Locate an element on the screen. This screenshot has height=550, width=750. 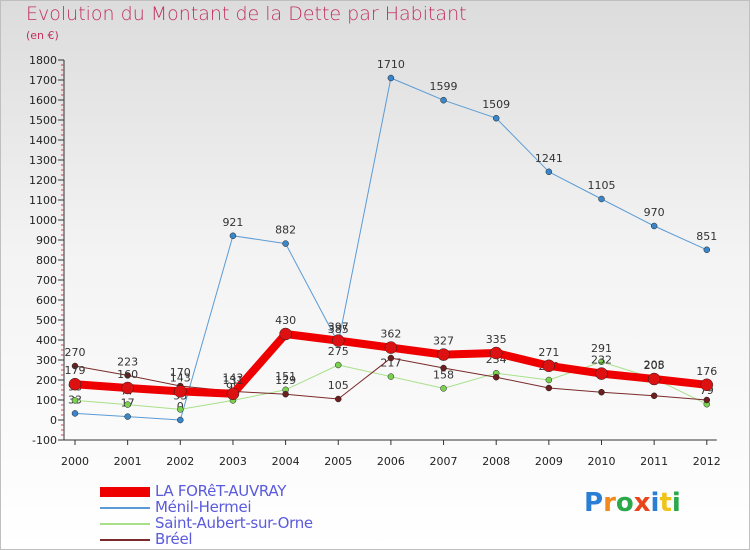
data-label: 179 is located at coordinates (75, 370).